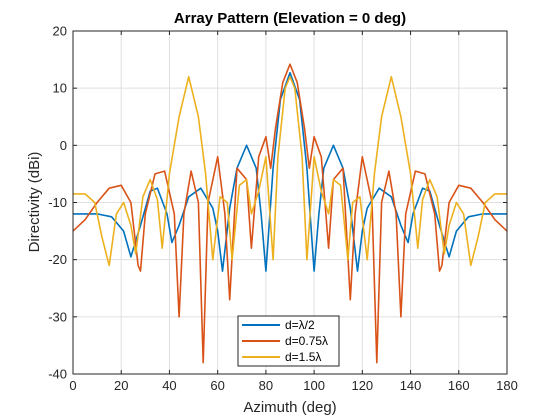  I want to click on y-tick-label: -40, so click(57, 374).